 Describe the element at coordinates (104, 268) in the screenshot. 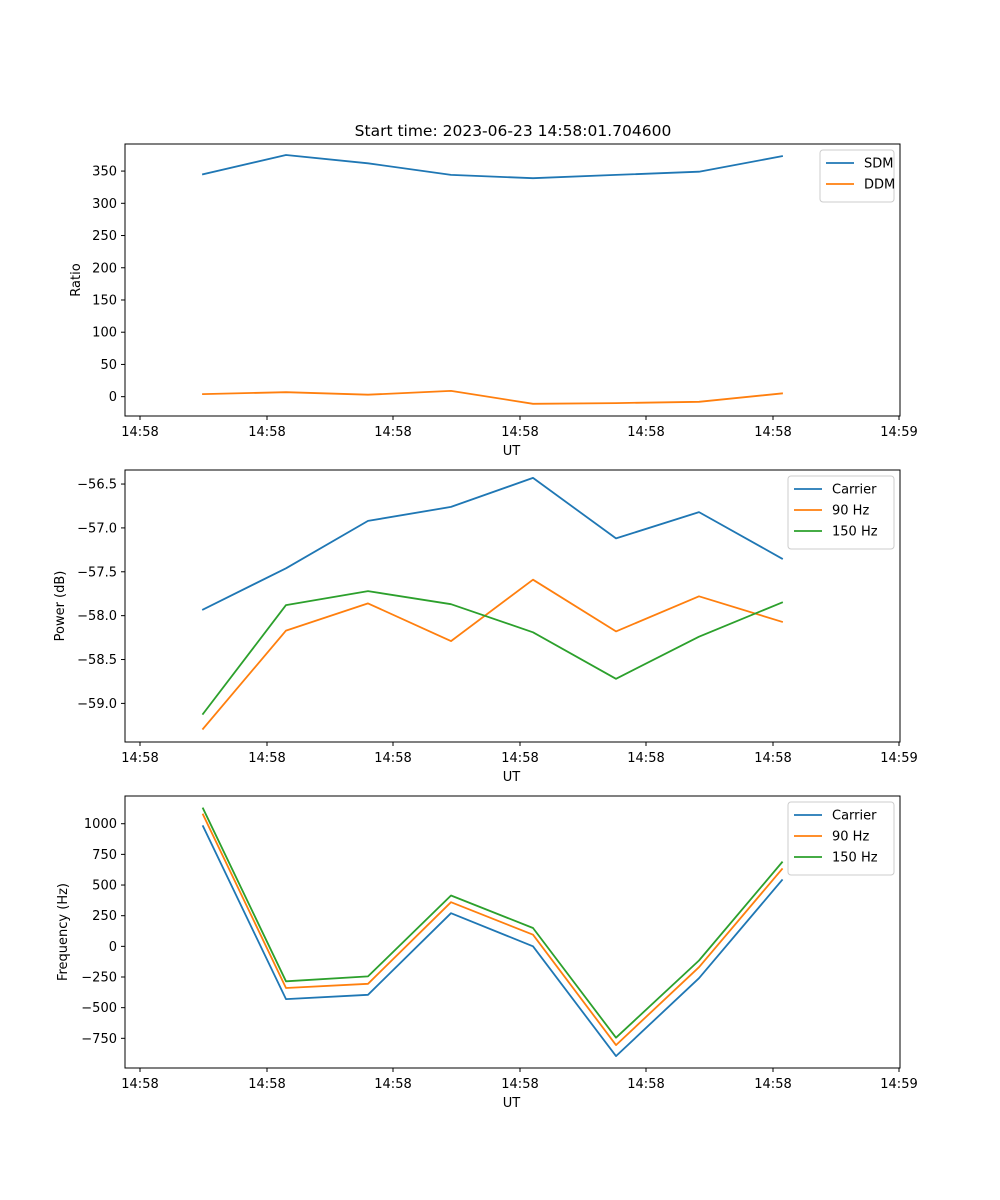

I see `y-tick-label: 200` at that location.